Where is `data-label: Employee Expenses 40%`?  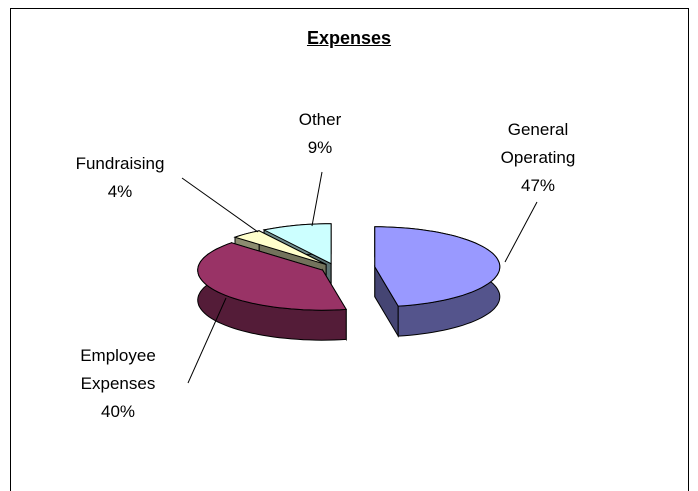
data-label: Employee Expenses 40% is located at coordinates (118, 384).